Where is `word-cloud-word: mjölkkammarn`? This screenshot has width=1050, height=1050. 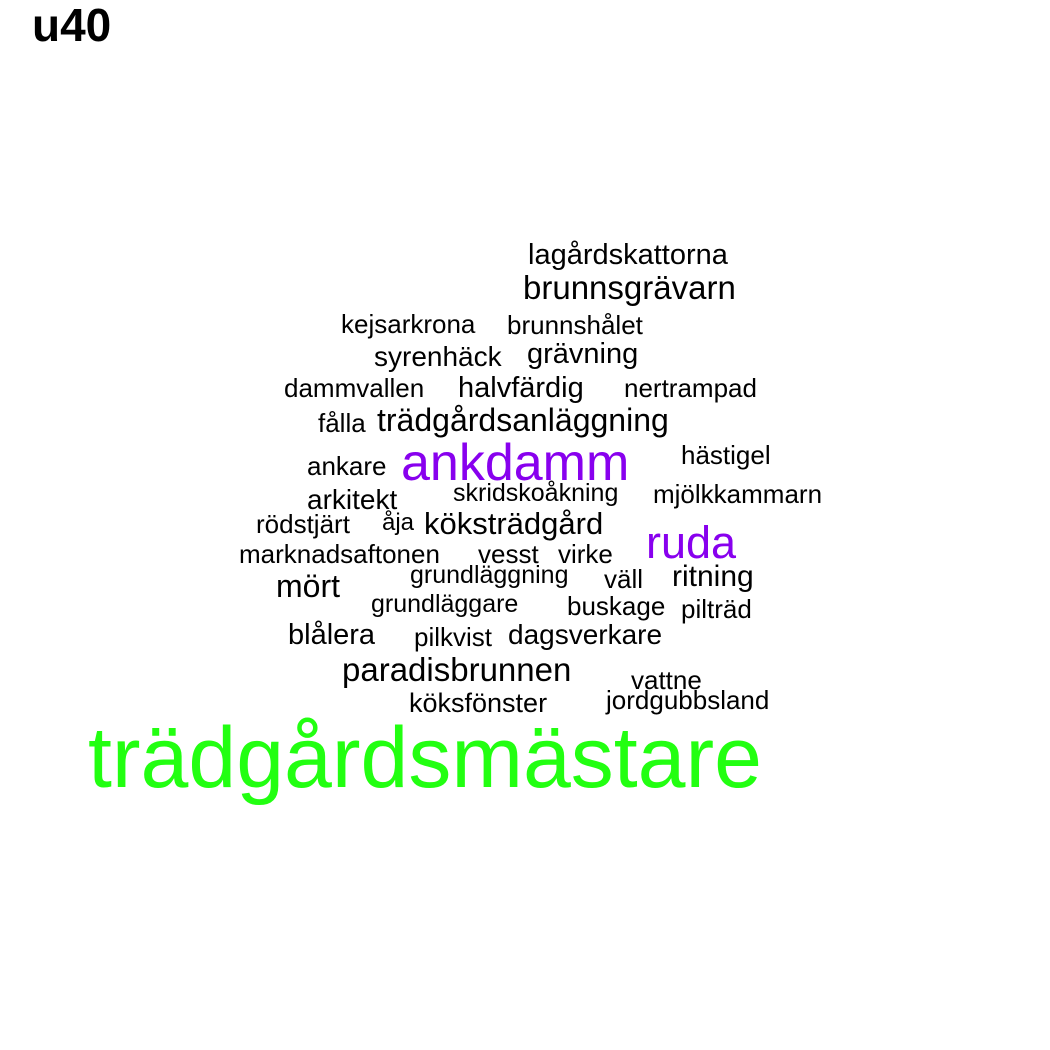 word-cloud-word: mjölkkammarn is located at coordinates (738, 494).